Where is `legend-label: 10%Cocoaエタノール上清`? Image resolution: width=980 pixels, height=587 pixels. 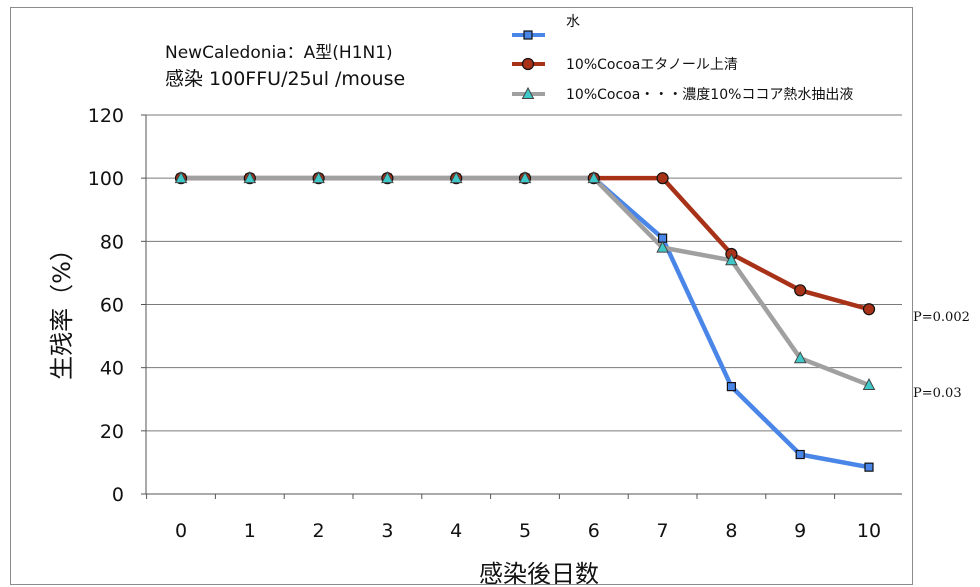 legend-label: 10%Cocoaエタノール上清 is located at coordinates (652, 65).